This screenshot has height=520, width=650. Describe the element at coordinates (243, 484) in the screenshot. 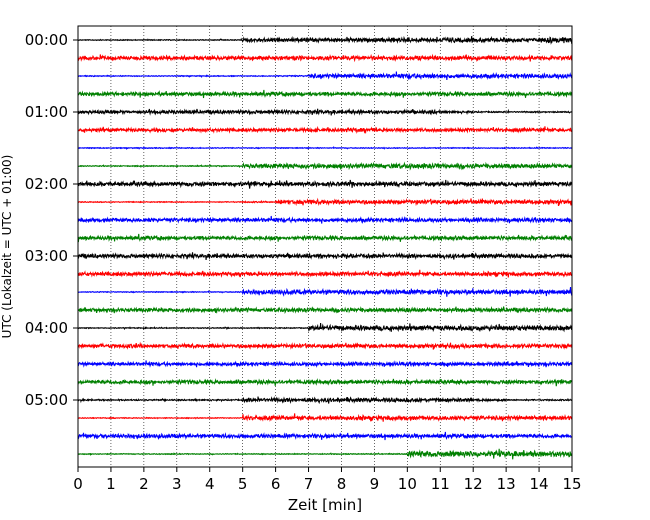

I see `x-tick-label: 5` at that location.